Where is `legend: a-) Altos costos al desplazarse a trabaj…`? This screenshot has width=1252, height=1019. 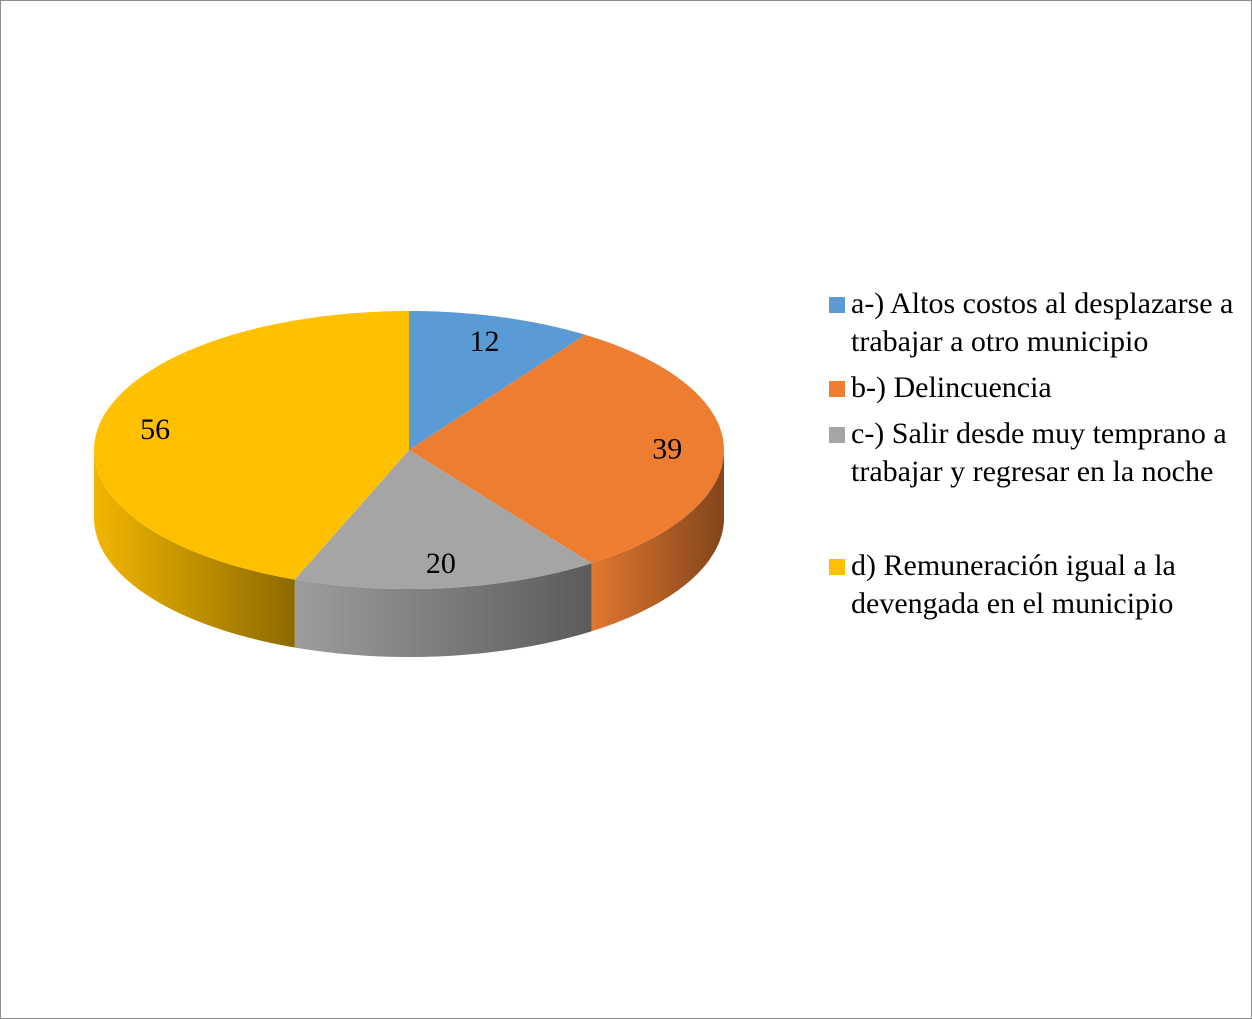 legend: a-) Altos costos al desplazarse a trabaj… is located at coordinates (1039, 458).